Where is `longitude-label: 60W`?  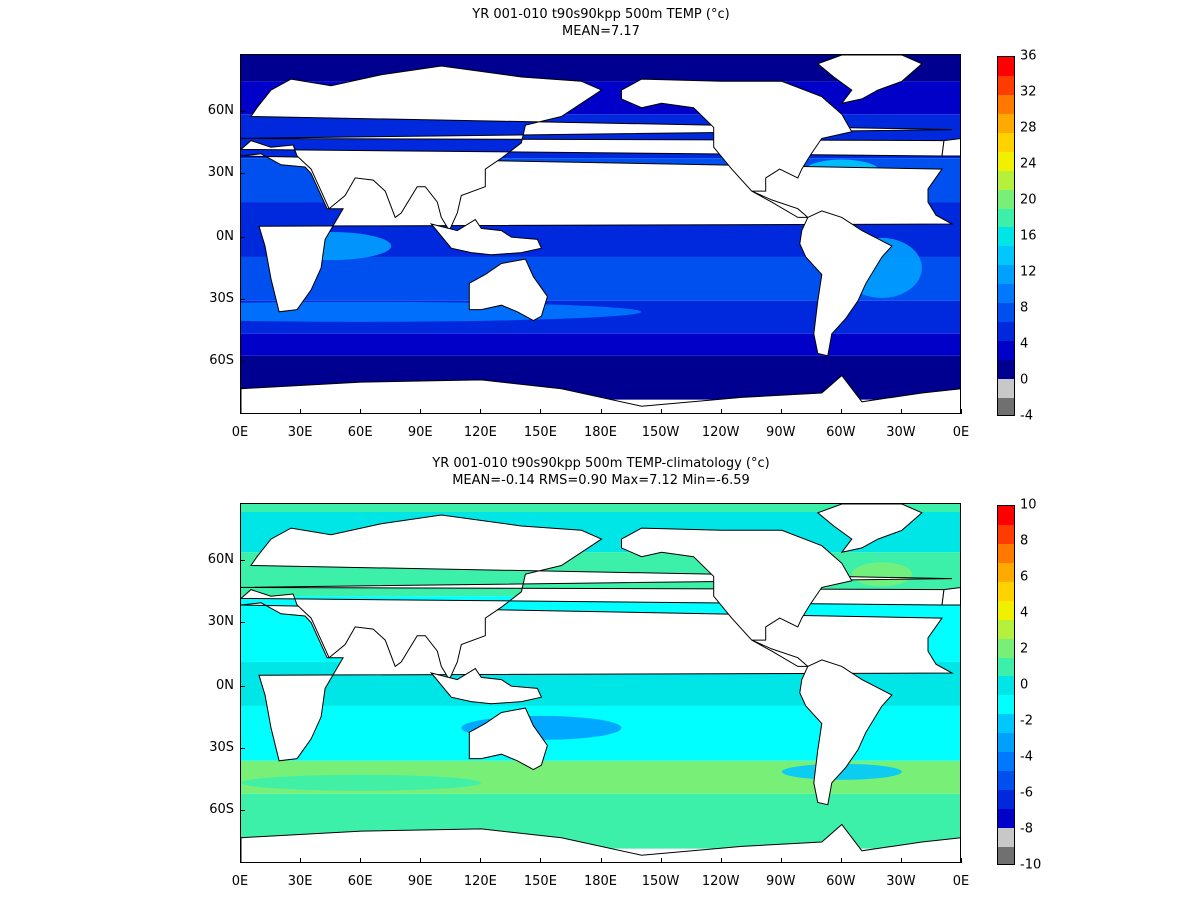 longitude-label: 60W is located at coordinates (841, 432).